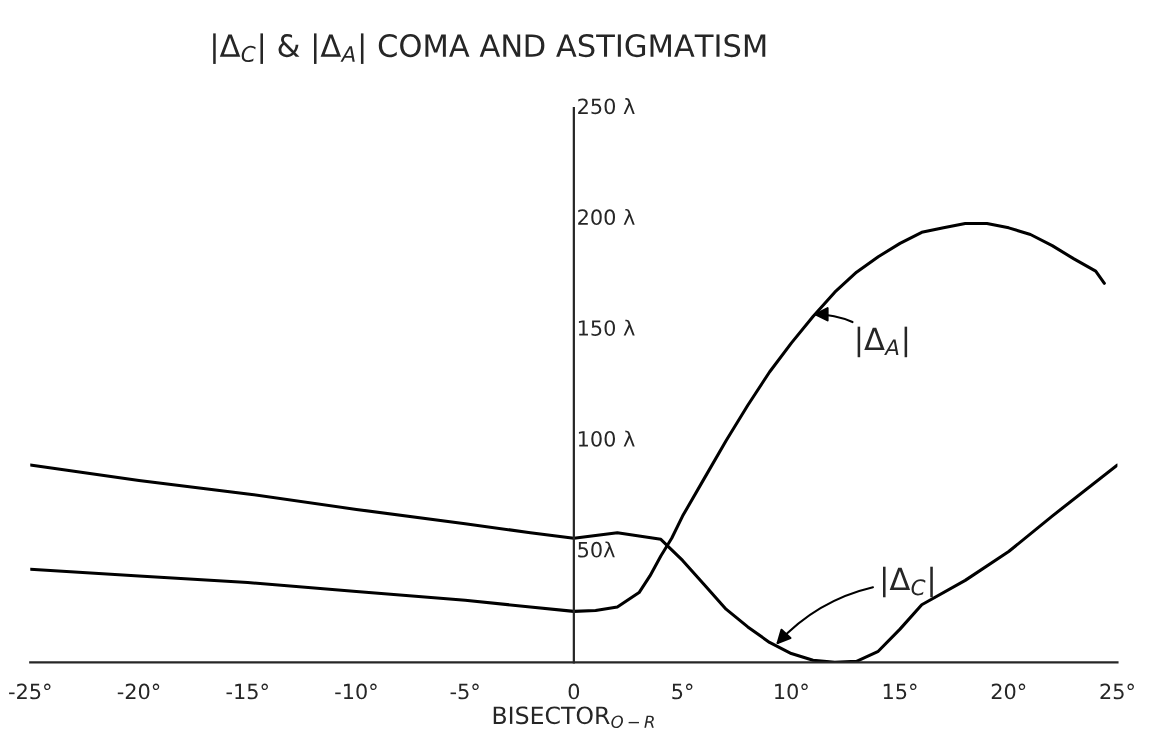 This screenshot has width=1164, height=751. What do you see at coordinates (900, 691) in the screenshot?
I see `x-tick-label: 15°` at bounding box center [900, 691].